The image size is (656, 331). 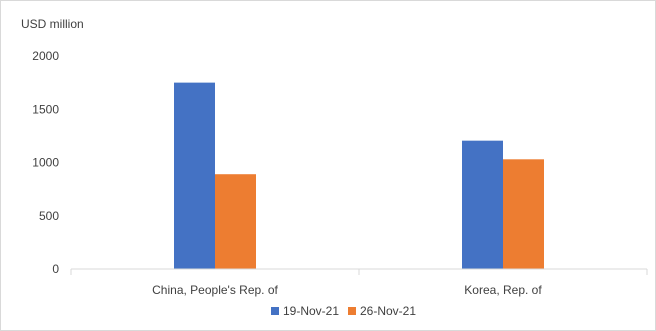 I want to click on y-axis-label: USD million, so click(x=52, y=24).